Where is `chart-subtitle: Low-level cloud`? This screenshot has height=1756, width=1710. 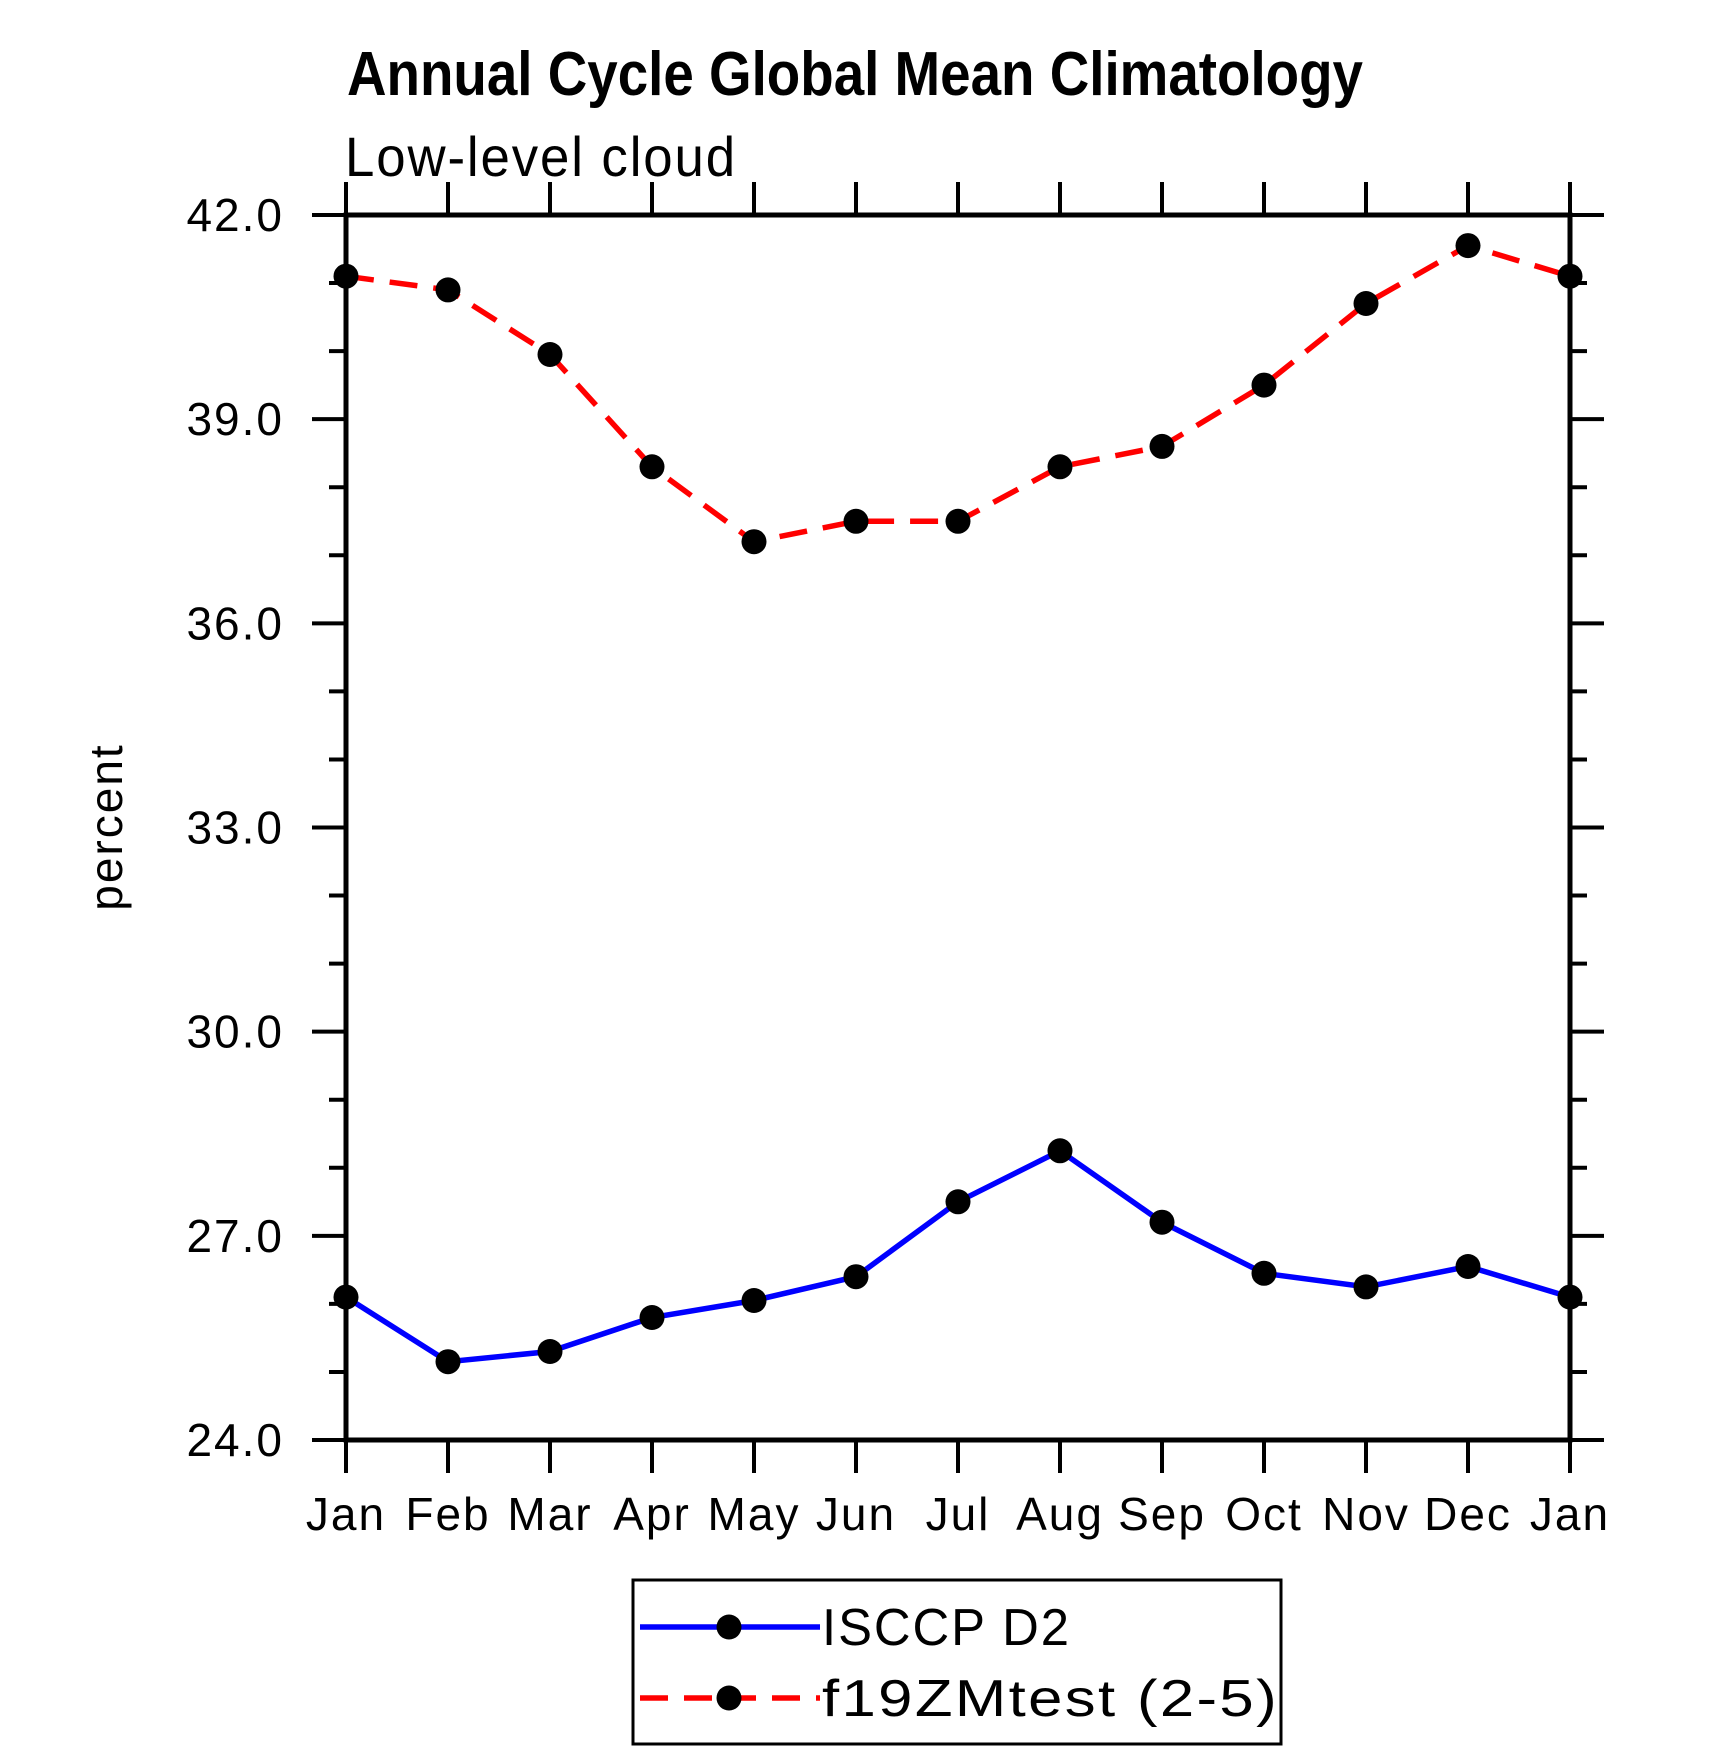
chart-subtitle: Low-level cloud is located at coordinates (541, 156).